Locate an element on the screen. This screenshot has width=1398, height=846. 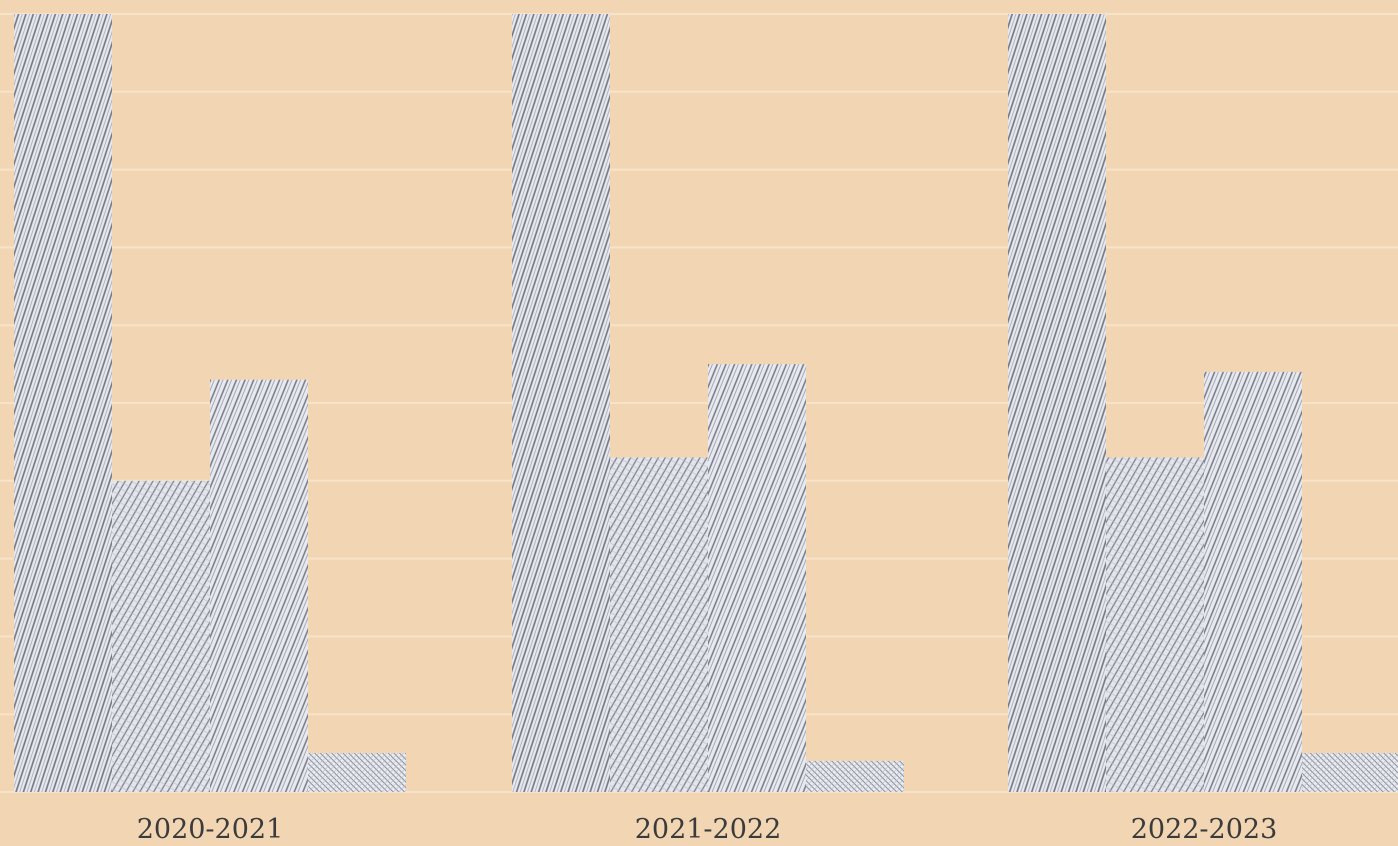
bar-2021-2022-s2 is located at coordinates (659, 624).